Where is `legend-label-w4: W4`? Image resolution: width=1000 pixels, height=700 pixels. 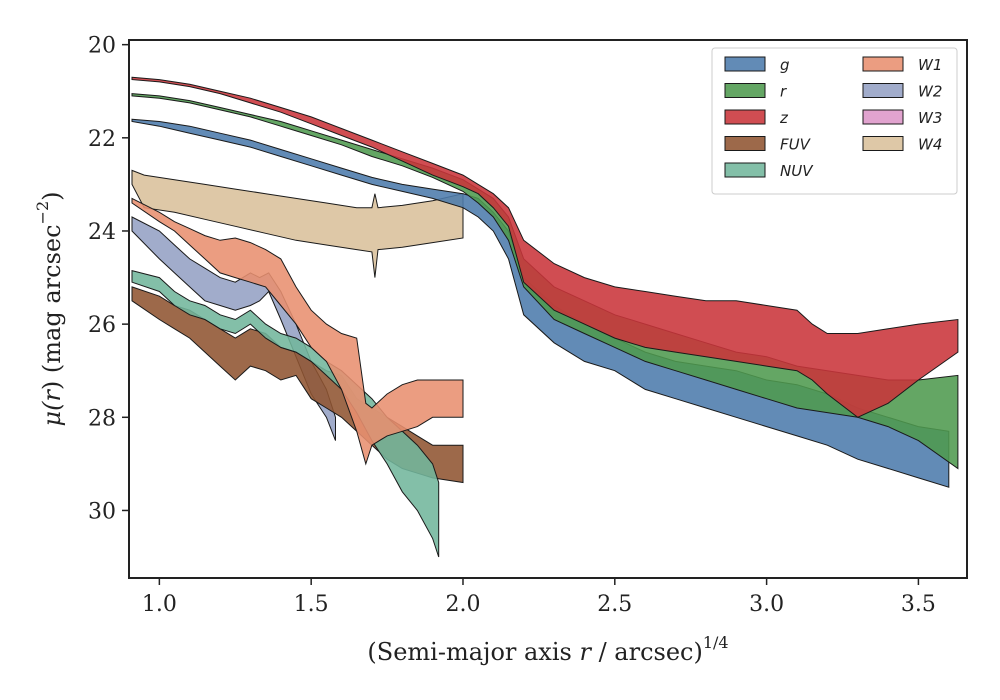
legend-label-w4: W4 is located at coordinates (930, 145).